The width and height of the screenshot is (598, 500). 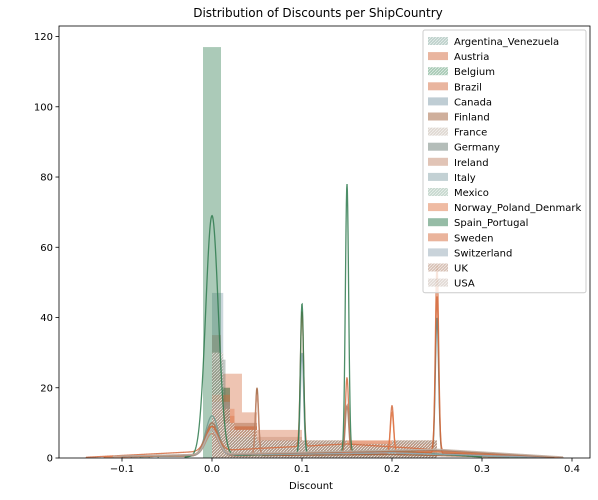 I want to click on y-tick-label: 0, so click(x=50, y=459).